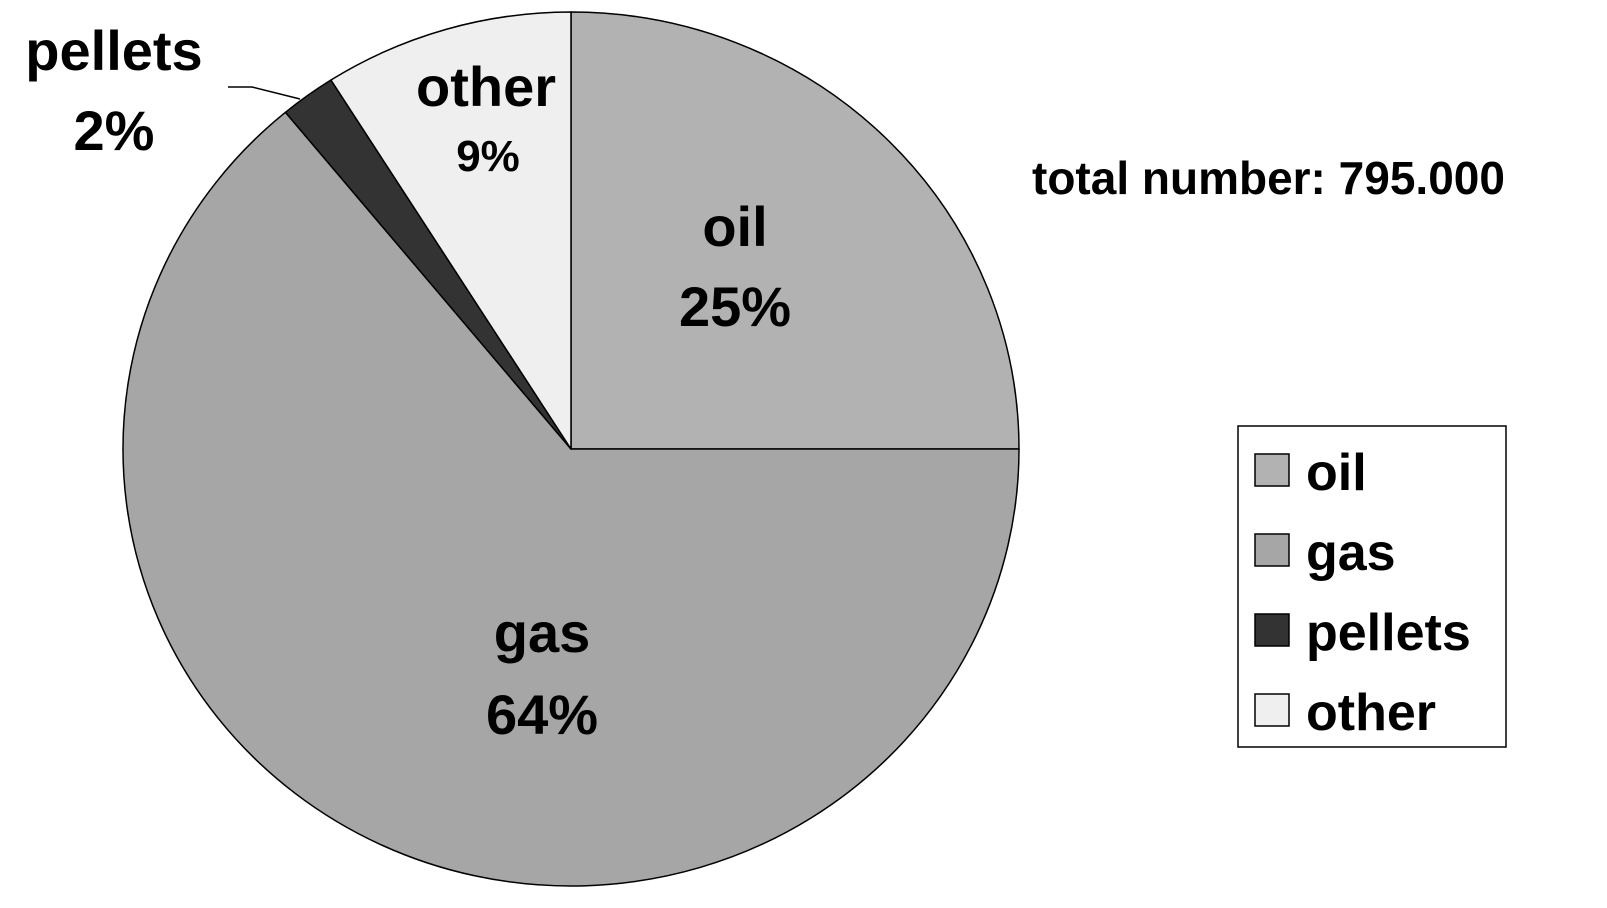  I want to click on pie-slice-oil, so click(795, 230).